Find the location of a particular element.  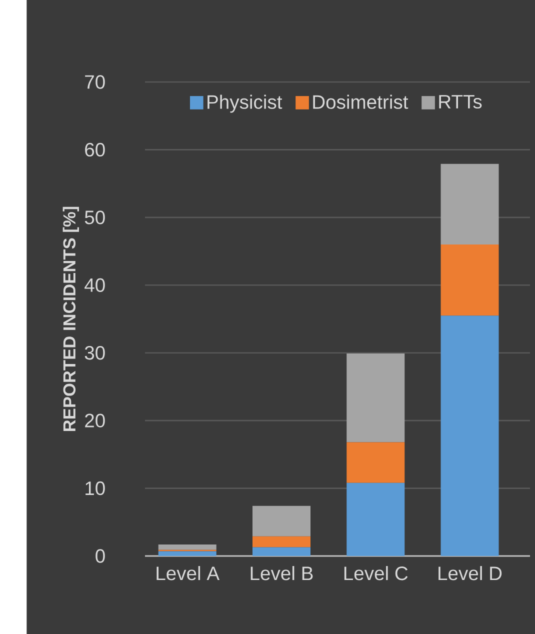

x-tick-label: Level B is located at coordinates (281, 573).